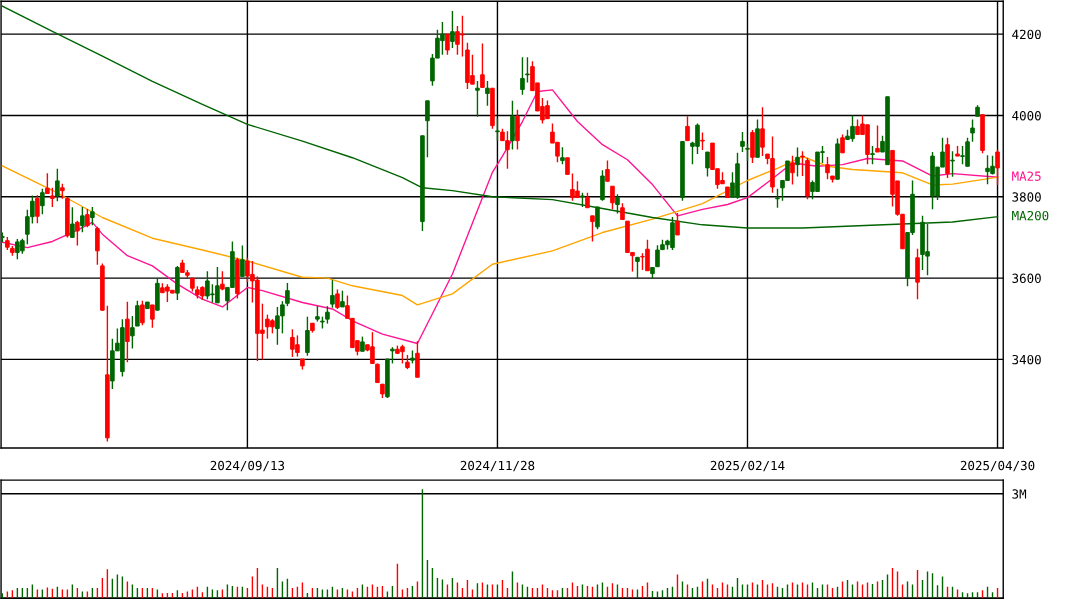  Describe the element at coordinates (1026, 176) in the screenshot. I see `series-label: MA25` at that location.